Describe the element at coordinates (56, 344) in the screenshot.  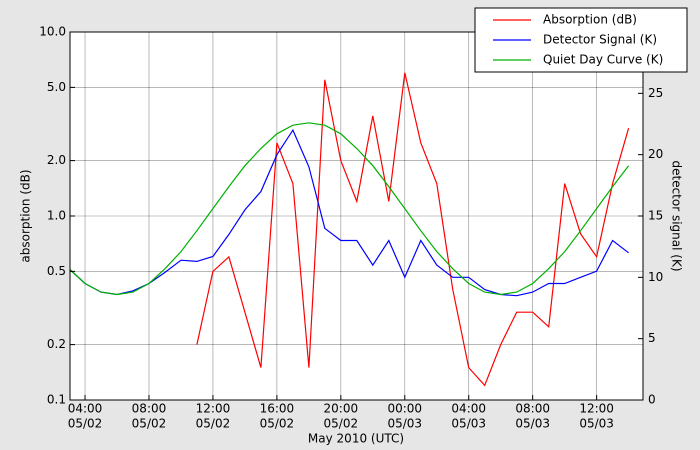
I see `y-tick-label: 0.2` at that location.